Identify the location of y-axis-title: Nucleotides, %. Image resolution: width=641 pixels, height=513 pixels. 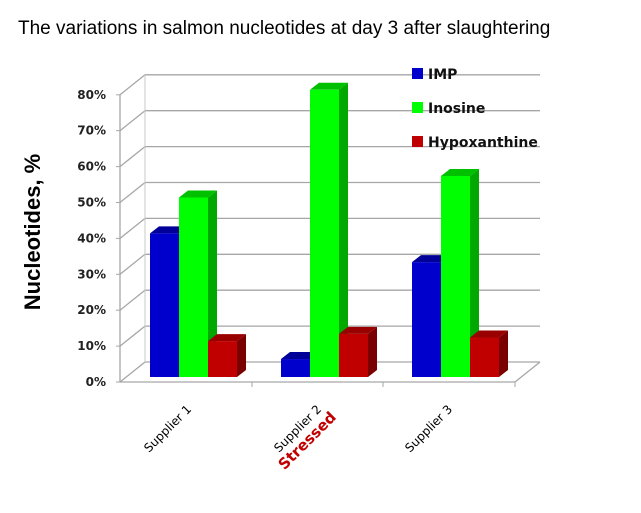
(32, 232).